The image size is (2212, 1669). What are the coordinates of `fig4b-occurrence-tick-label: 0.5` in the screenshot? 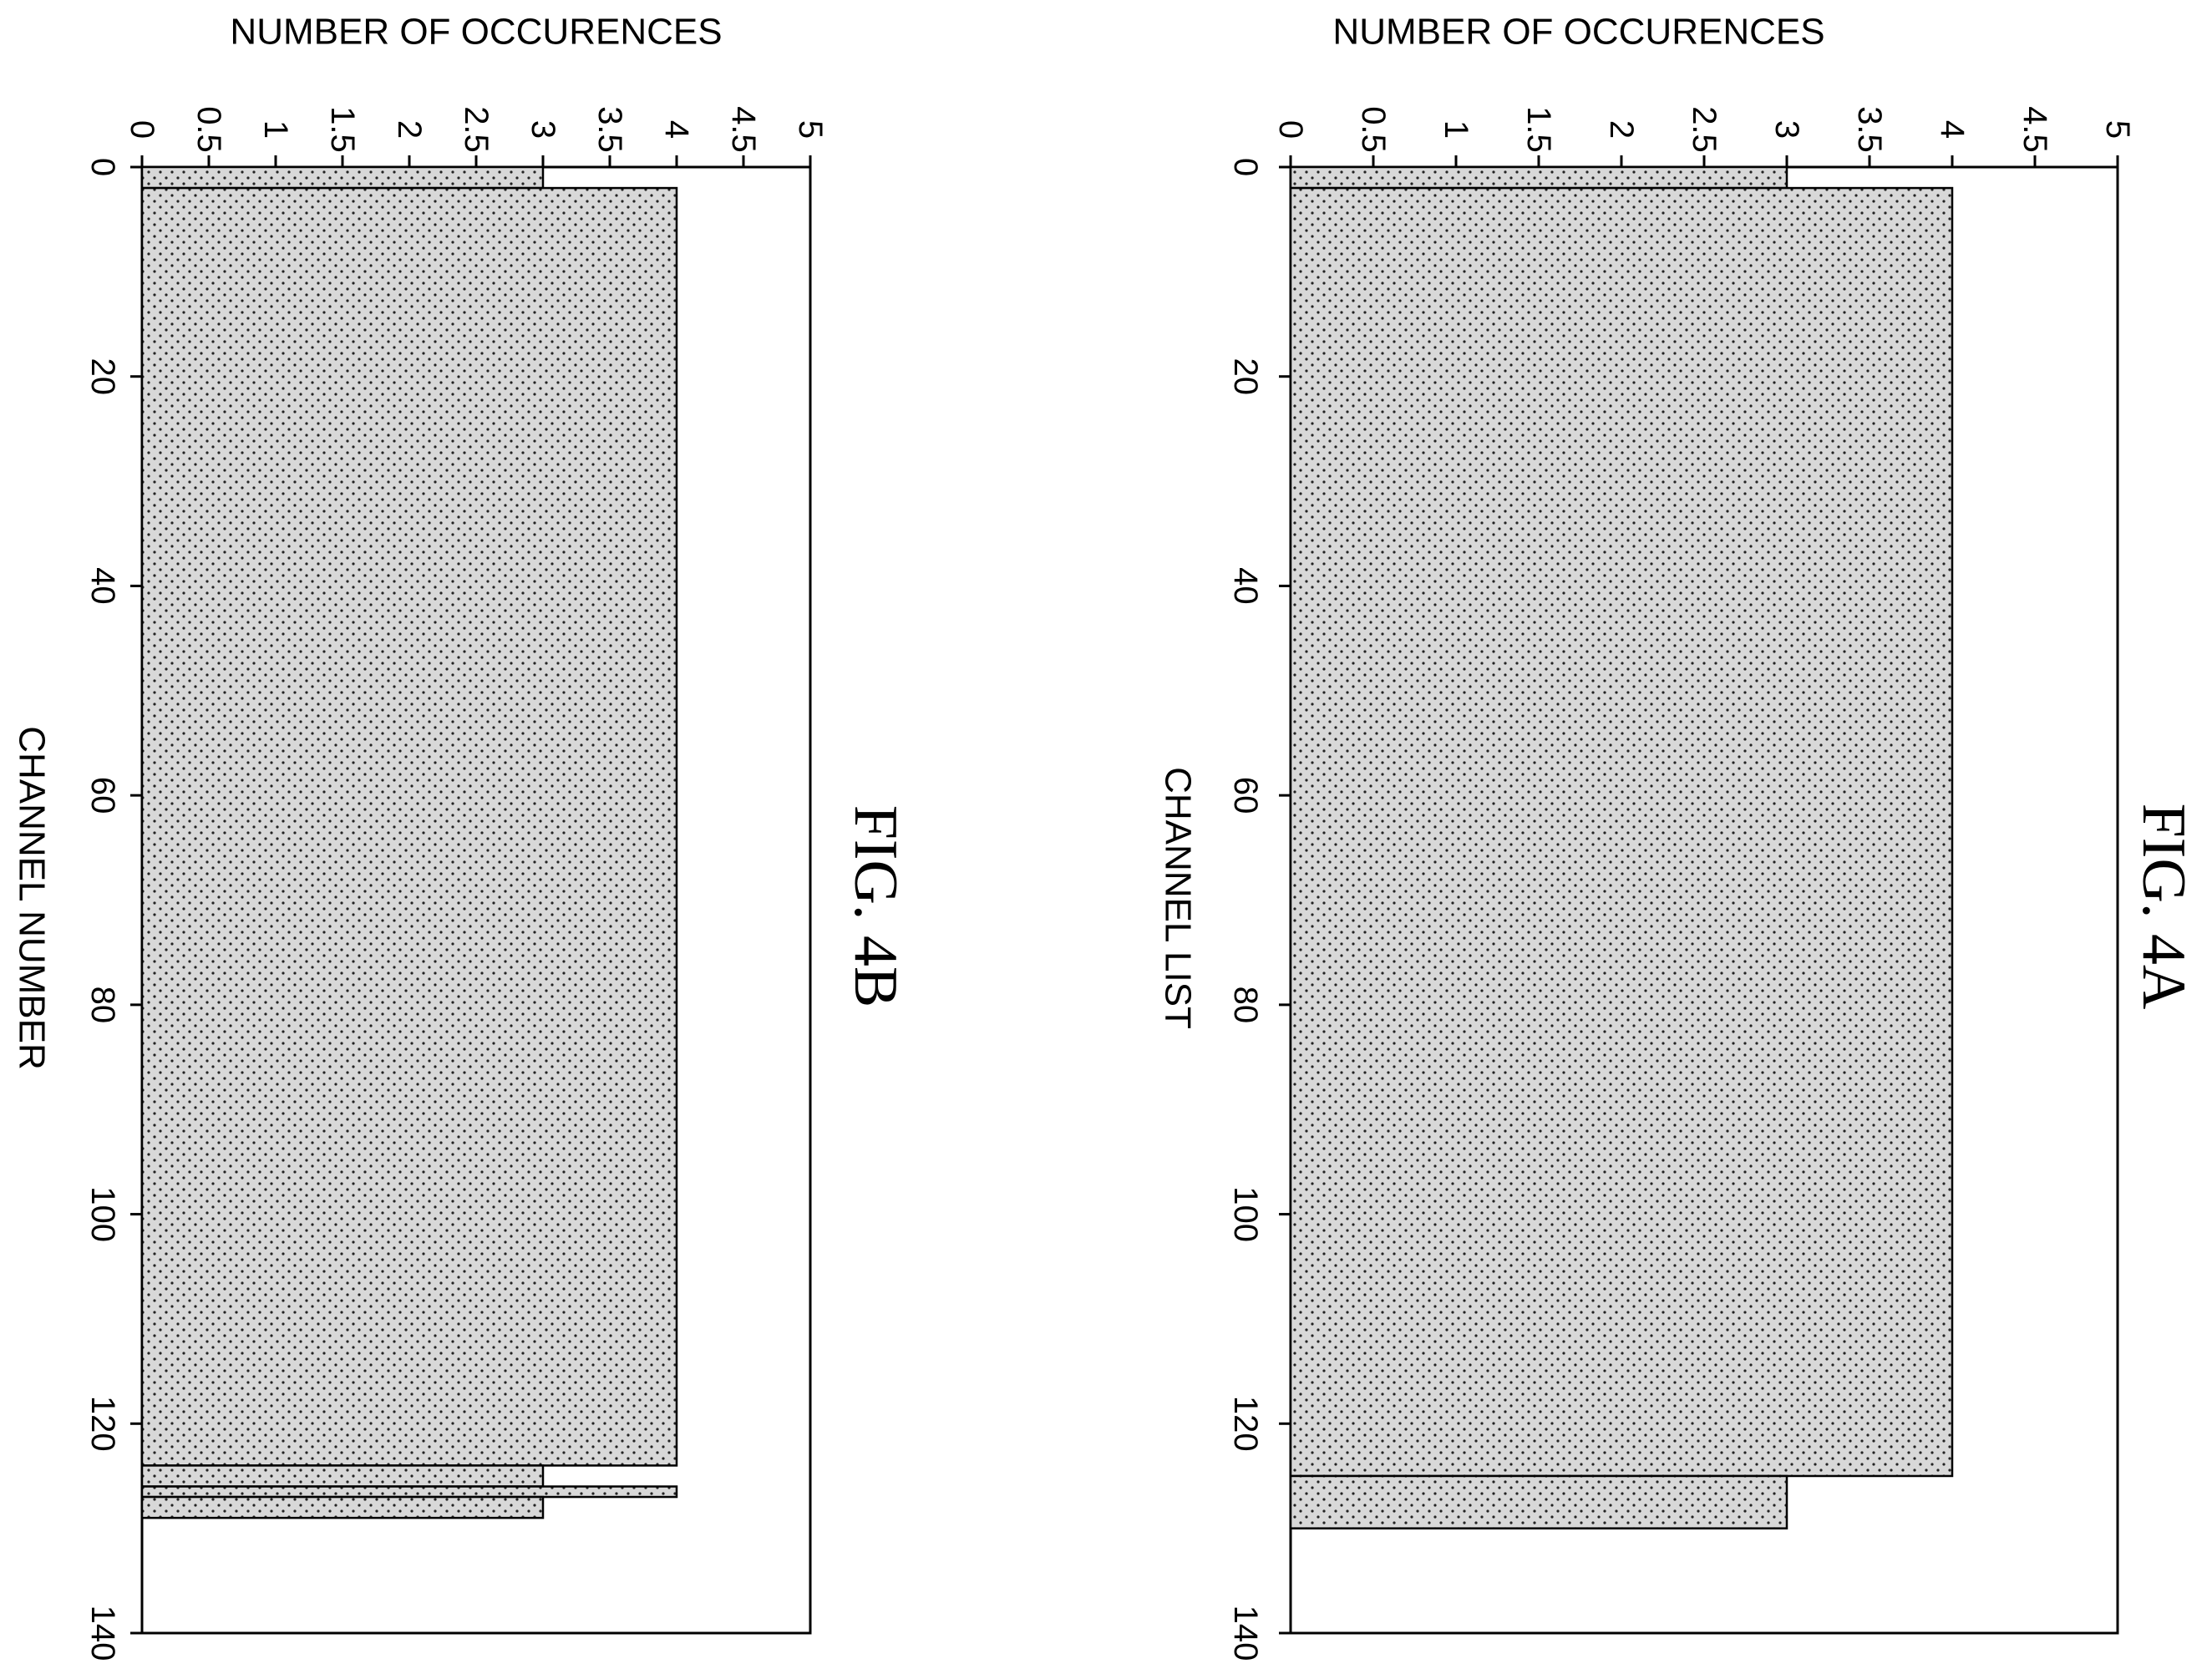 It's located at (209, 129).